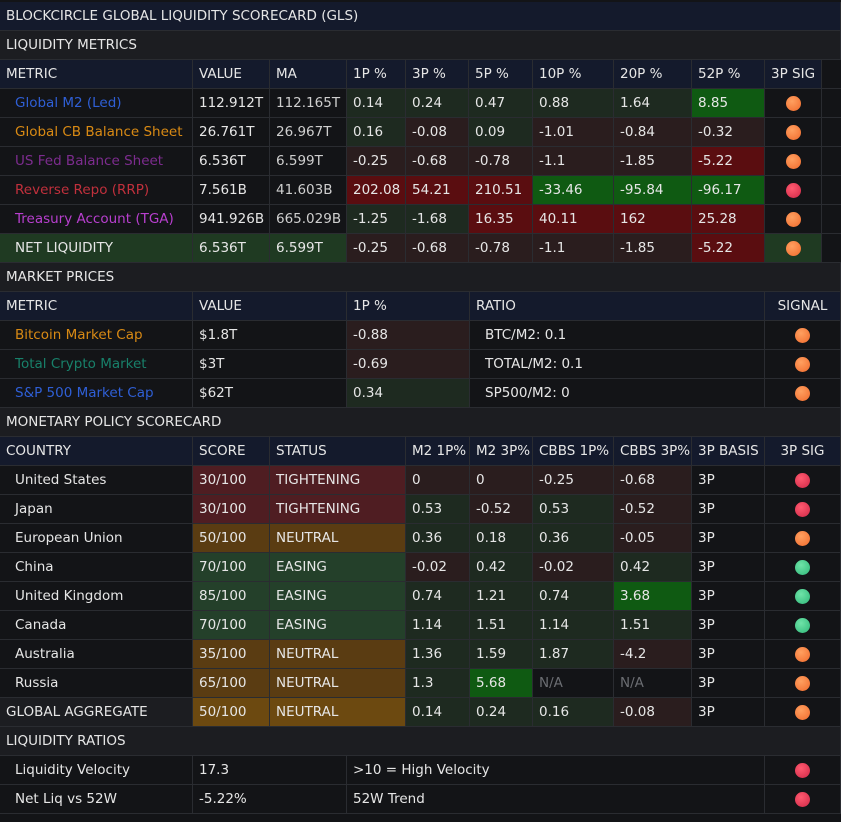  What do you see at coordinates (728, 248) in the screenshot?
I see `pct-change: -5.22` at bounding box center [728, 248].